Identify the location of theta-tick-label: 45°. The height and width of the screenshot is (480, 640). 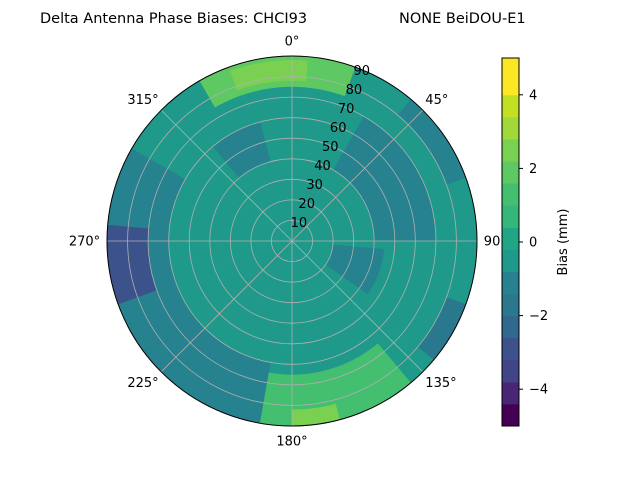
(436, 100).